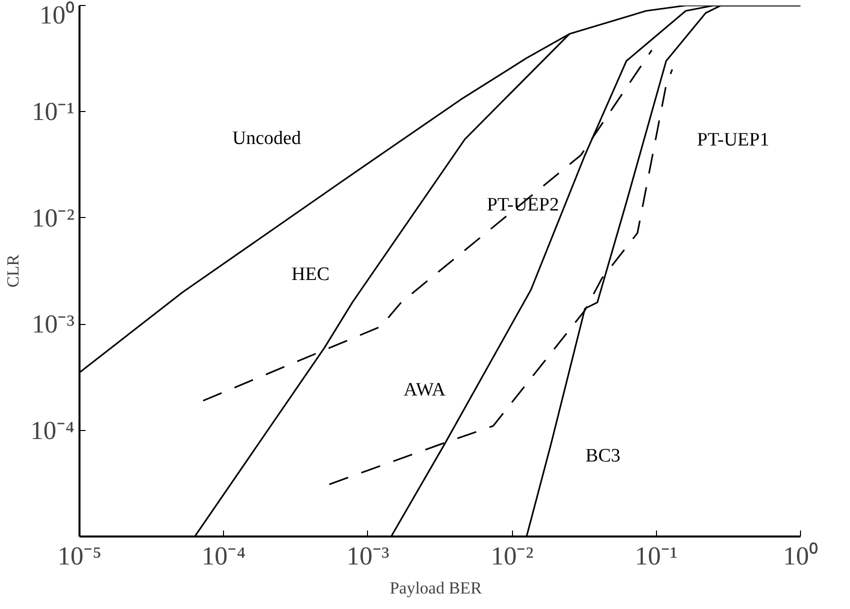 This screenshot has width=850, height=609. Describe the element at coordinates (79, 556) in the screenshot. I see `x-tick-label: 10⁻⁵` at that location.